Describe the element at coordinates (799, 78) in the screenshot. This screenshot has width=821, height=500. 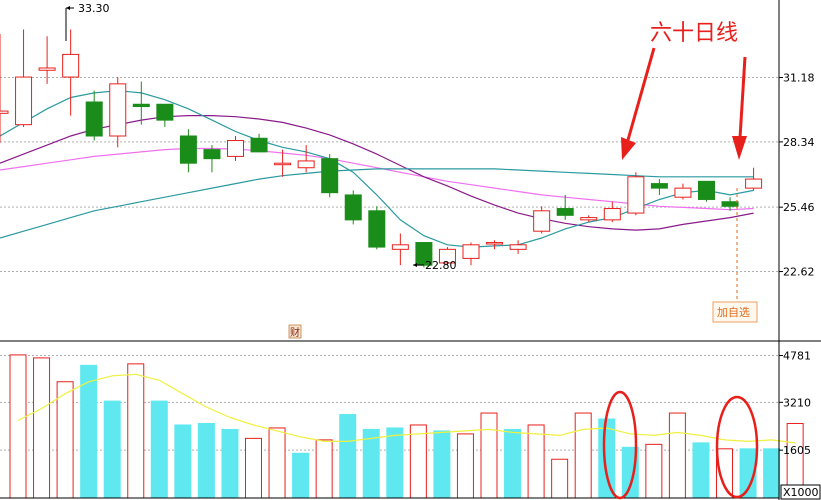
I see `price-tick-label: 31.18` at that location.